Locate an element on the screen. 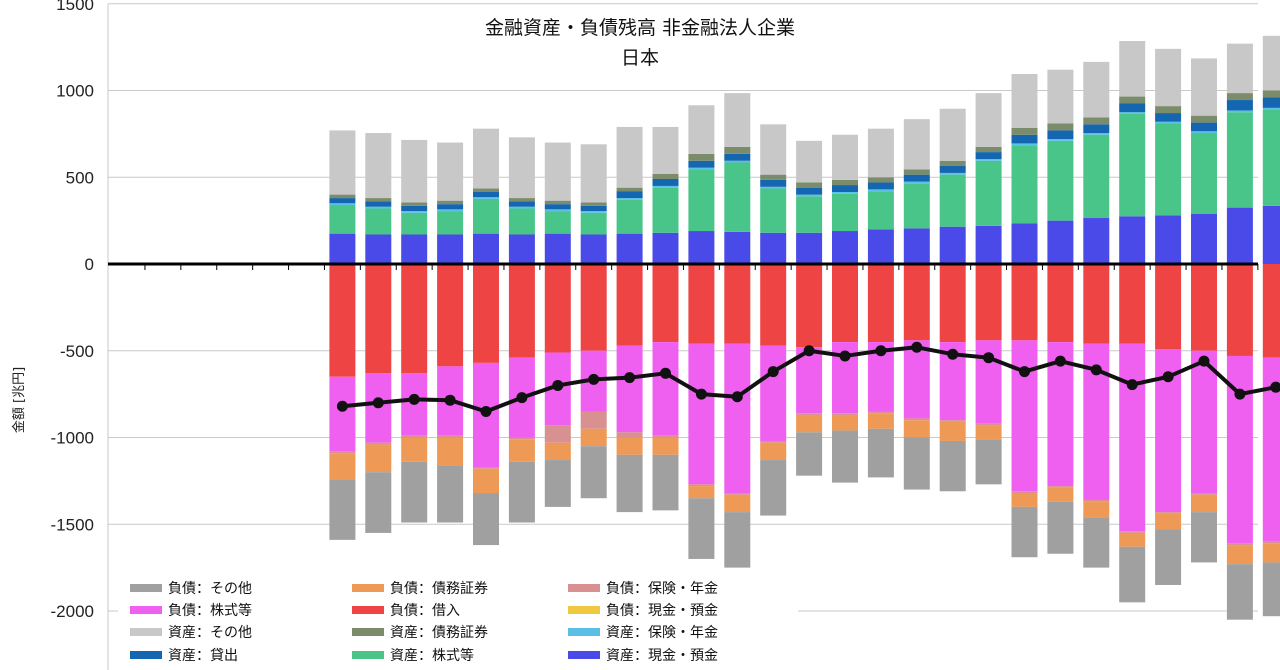  legend-label: 資産：債務証券 is located at coordinates (439, 633).